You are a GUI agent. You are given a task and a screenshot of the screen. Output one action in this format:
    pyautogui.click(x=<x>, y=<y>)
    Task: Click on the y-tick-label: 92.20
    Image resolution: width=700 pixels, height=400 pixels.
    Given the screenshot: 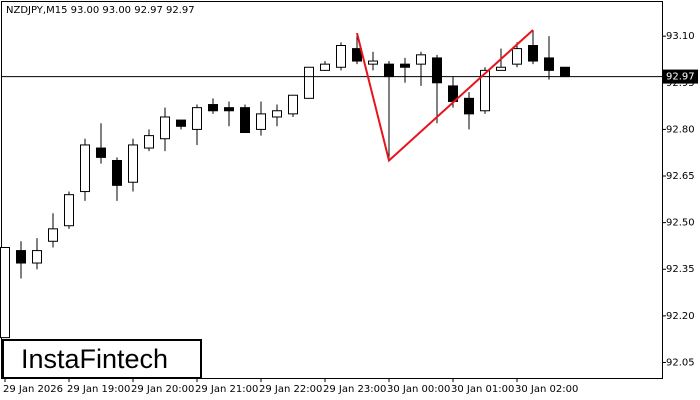 What is the action you would take?
    pyautogui.click(x=680, y=316)
    